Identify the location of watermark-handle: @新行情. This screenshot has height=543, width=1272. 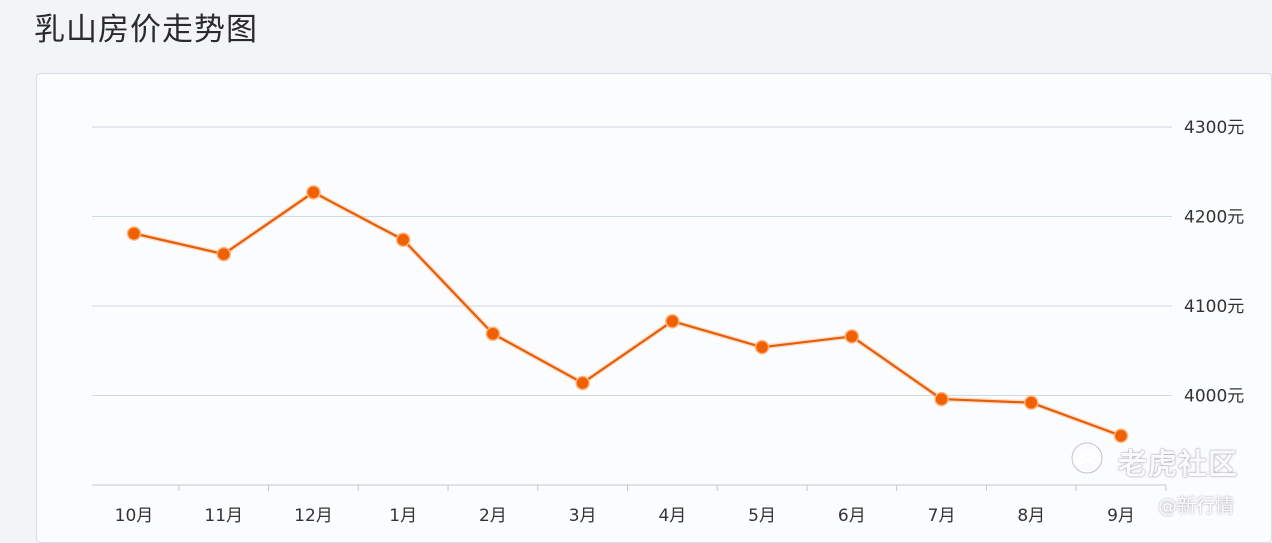
(1196, 506).